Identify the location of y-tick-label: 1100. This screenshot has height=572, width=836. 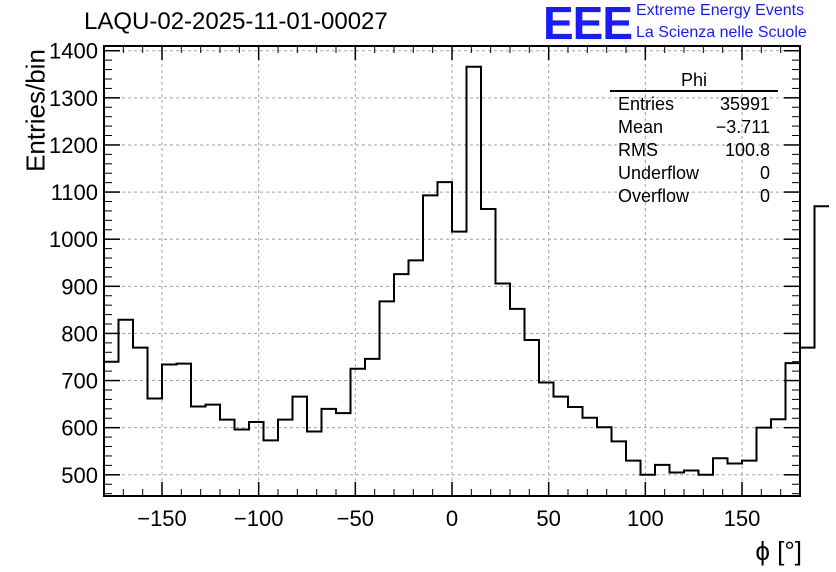
(74, 192).